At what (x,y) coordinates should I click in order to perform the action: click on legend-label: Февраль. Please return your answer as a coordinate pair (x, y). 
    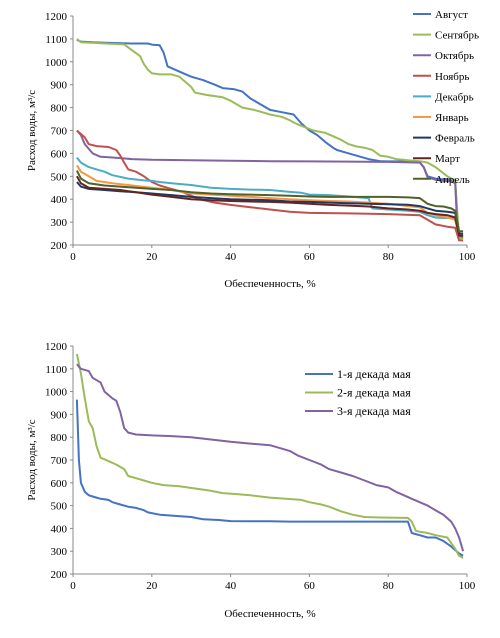
    Looking at the image, I should click on (455, 139).